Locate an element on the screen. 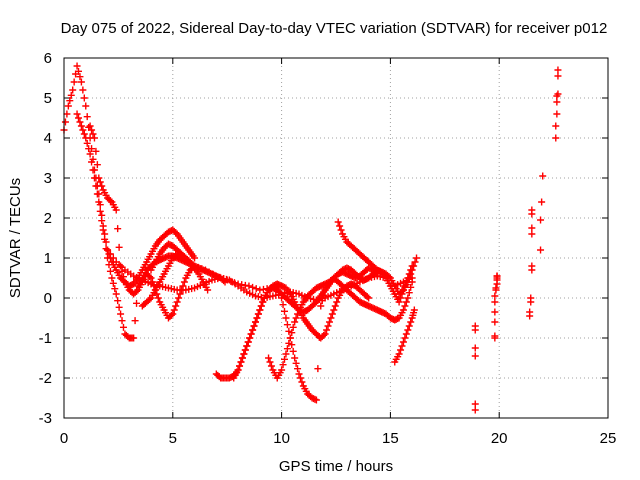  y-tick-label: -2 is located at coordinates (45, 378).